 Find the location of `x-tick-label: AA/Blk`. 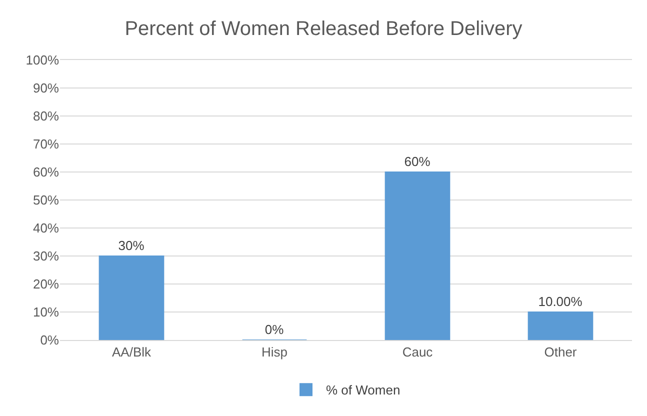

x-tick-label: AA/Blk is located at coordinates (132, 352).